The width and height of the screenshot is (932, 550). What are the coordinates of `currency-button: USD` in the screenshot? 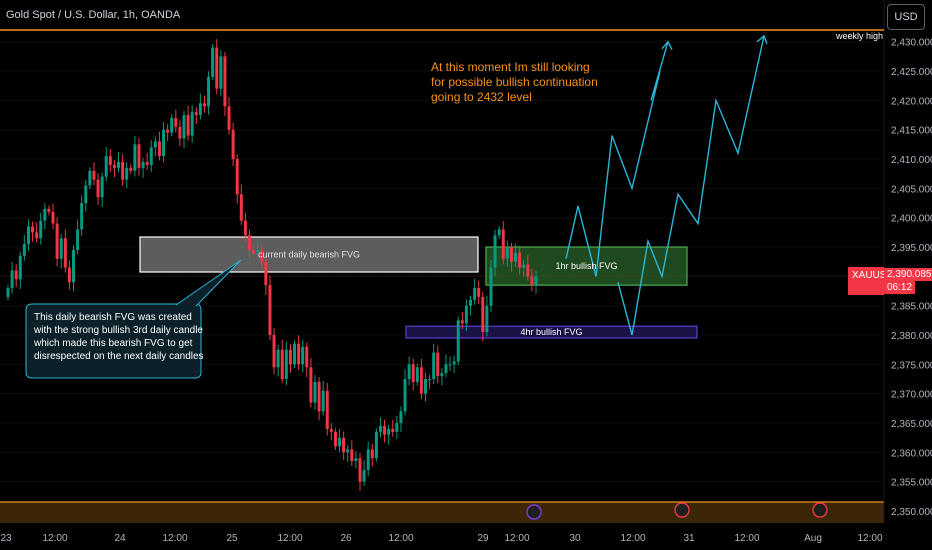 It's located at (906, 17).